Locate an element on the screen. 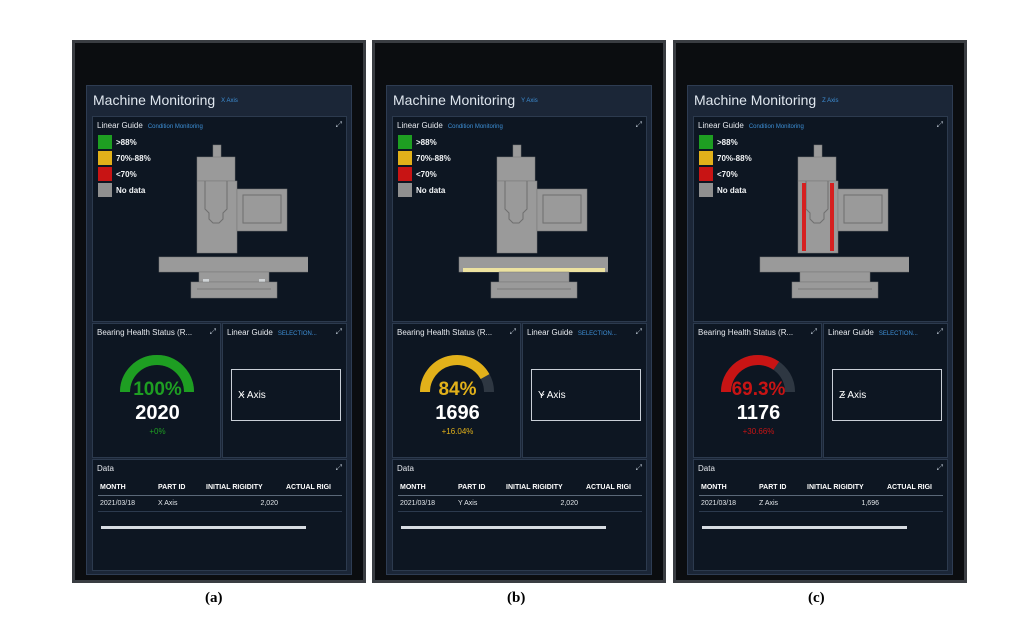  table-cell: Z Axis is located at coordinates (781, 503).